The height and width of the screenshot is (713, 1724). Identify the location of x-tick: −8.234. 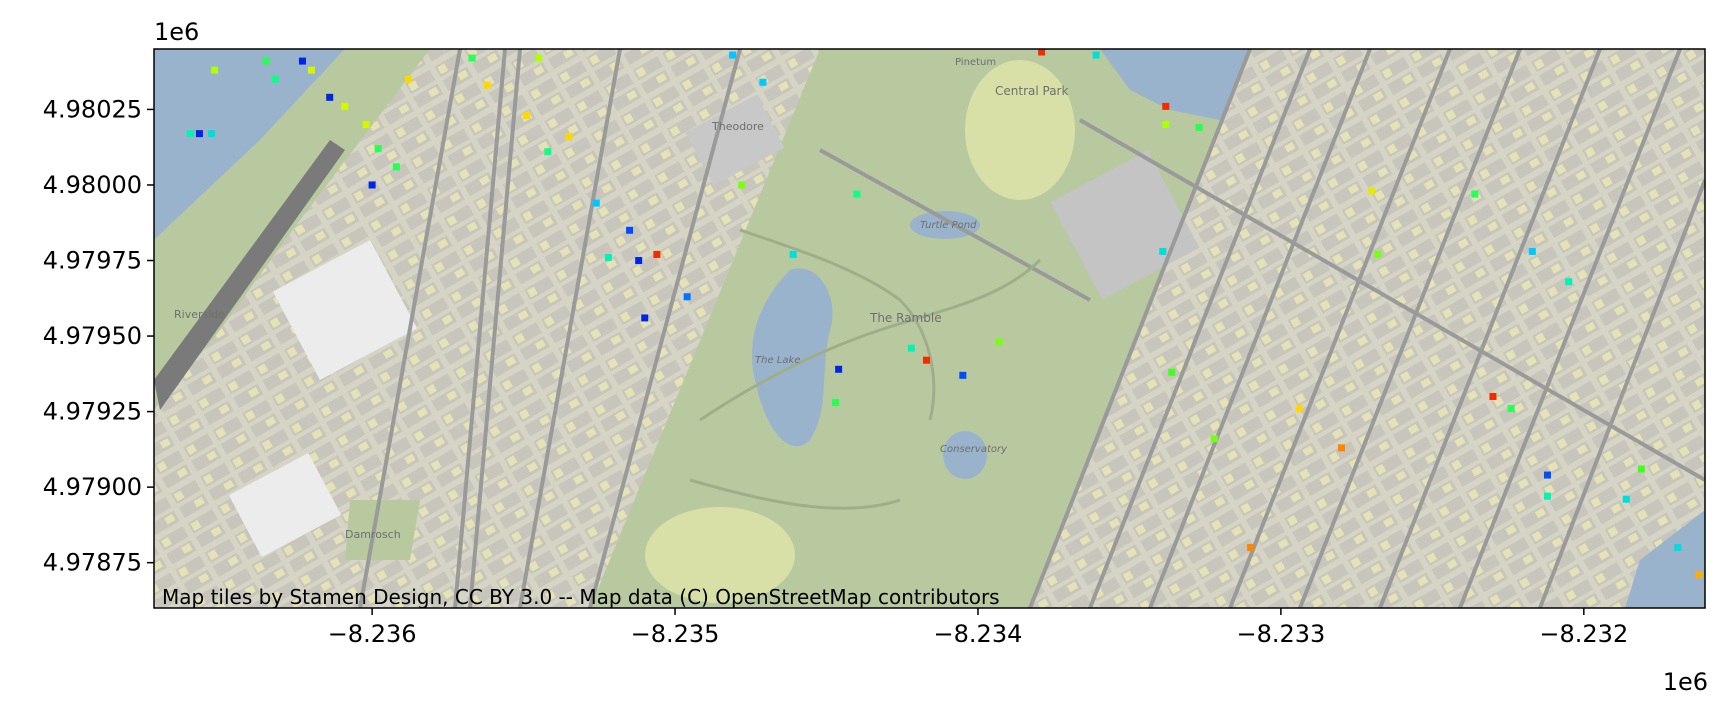
(978, 628).